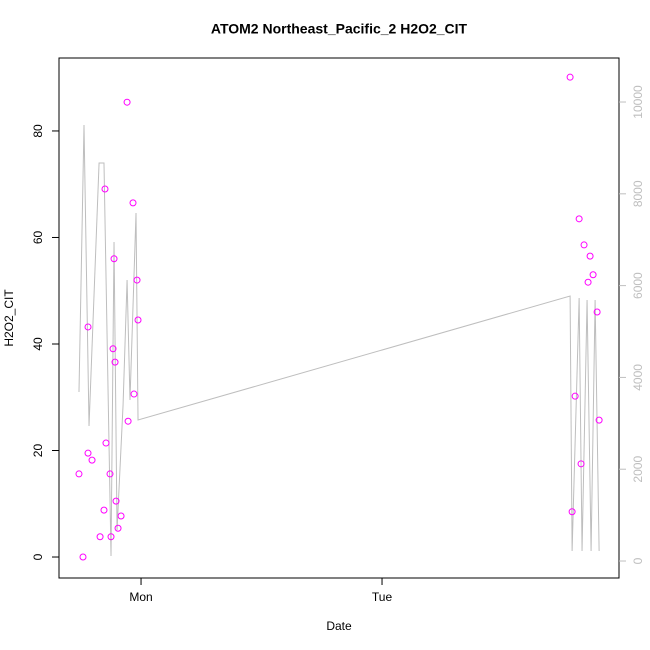 The width and height of the screenshot is (650, 650). I want to click on y2-tick-label: 4000, so click(638, 377).